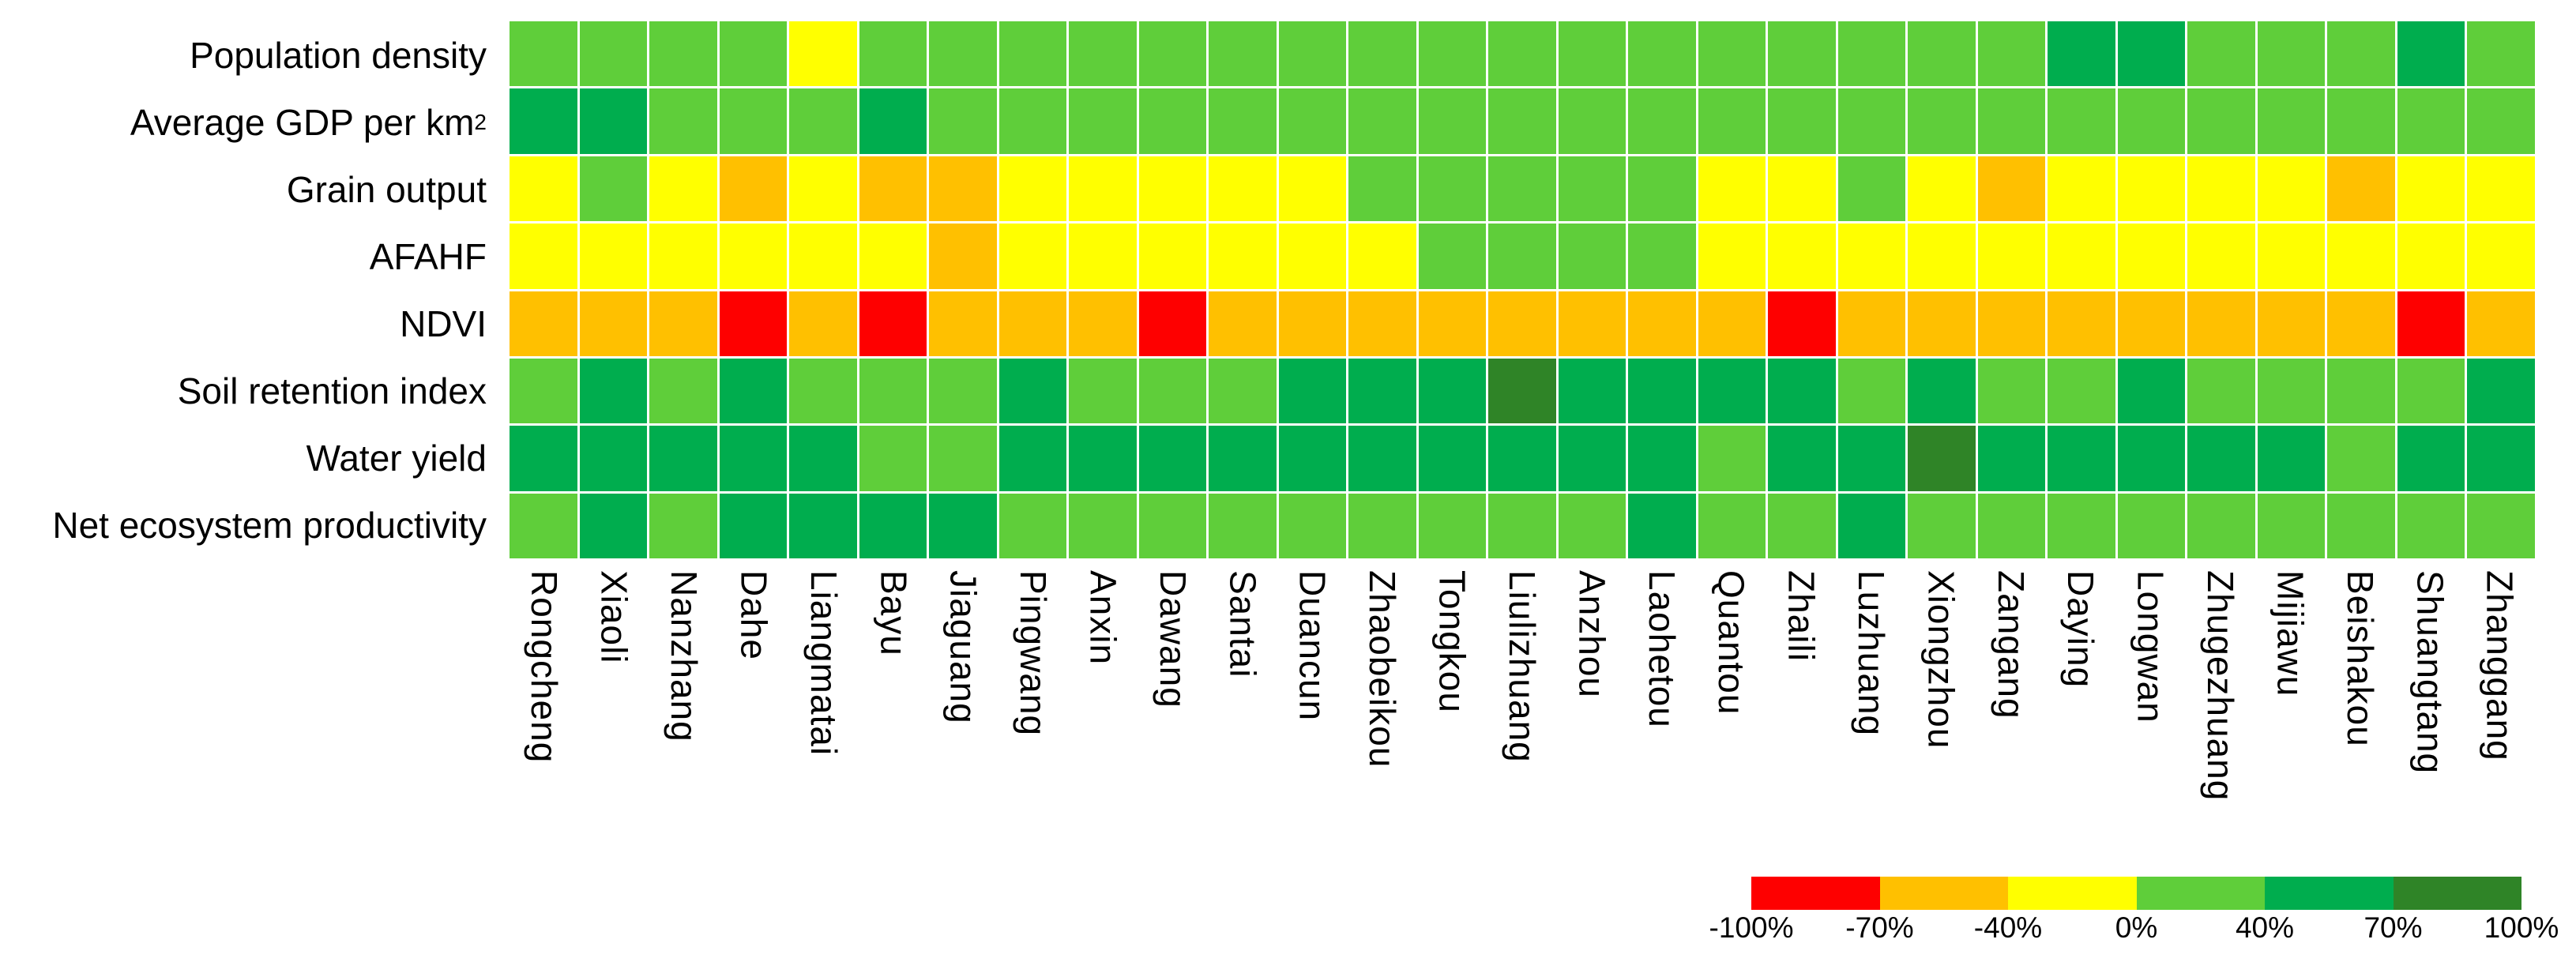 The image size is (2576, 958). Describe the element at coordinates (332, 390) in the screenshot. I see `row-label: Soil retention index` at that location.